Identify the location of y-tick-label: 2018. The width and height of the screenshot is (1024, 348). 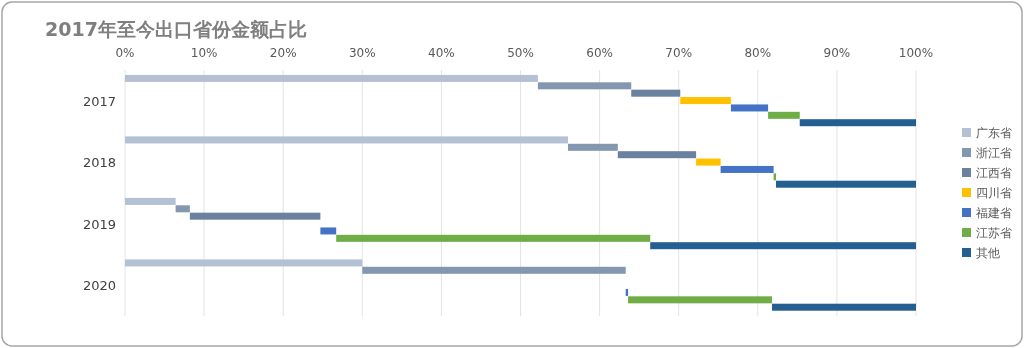
(99, 163).